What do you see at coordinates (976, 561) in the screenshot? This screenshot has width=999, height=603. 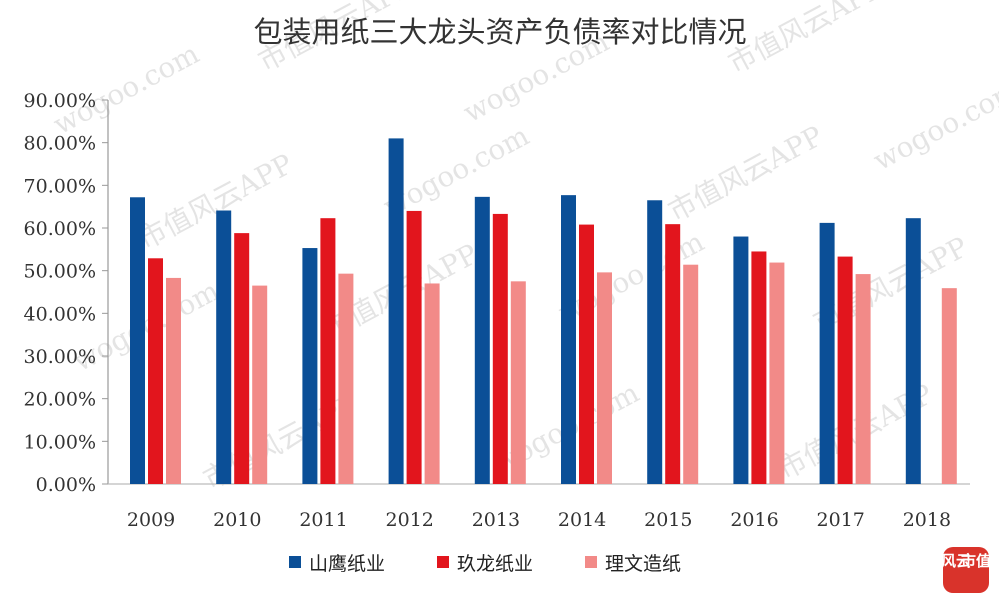 I see `logo-text-right: 市值` at bounding box center [976, 561].